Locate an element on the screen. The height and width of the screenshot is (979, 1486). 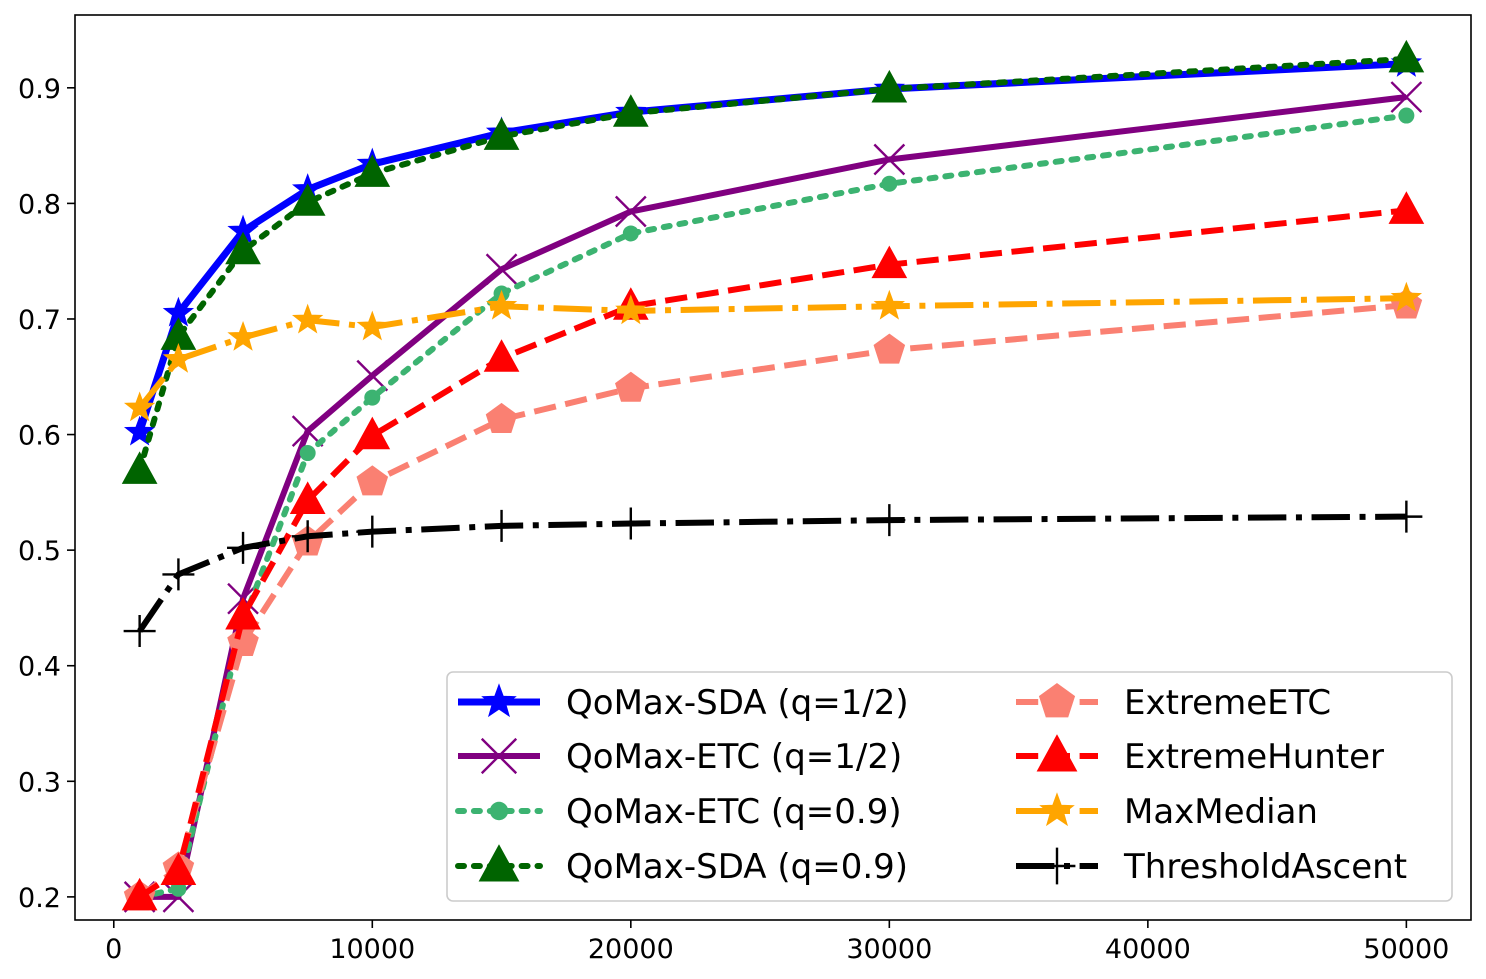
y-tick-label: 0.5 is located at coordinates (39, 551).